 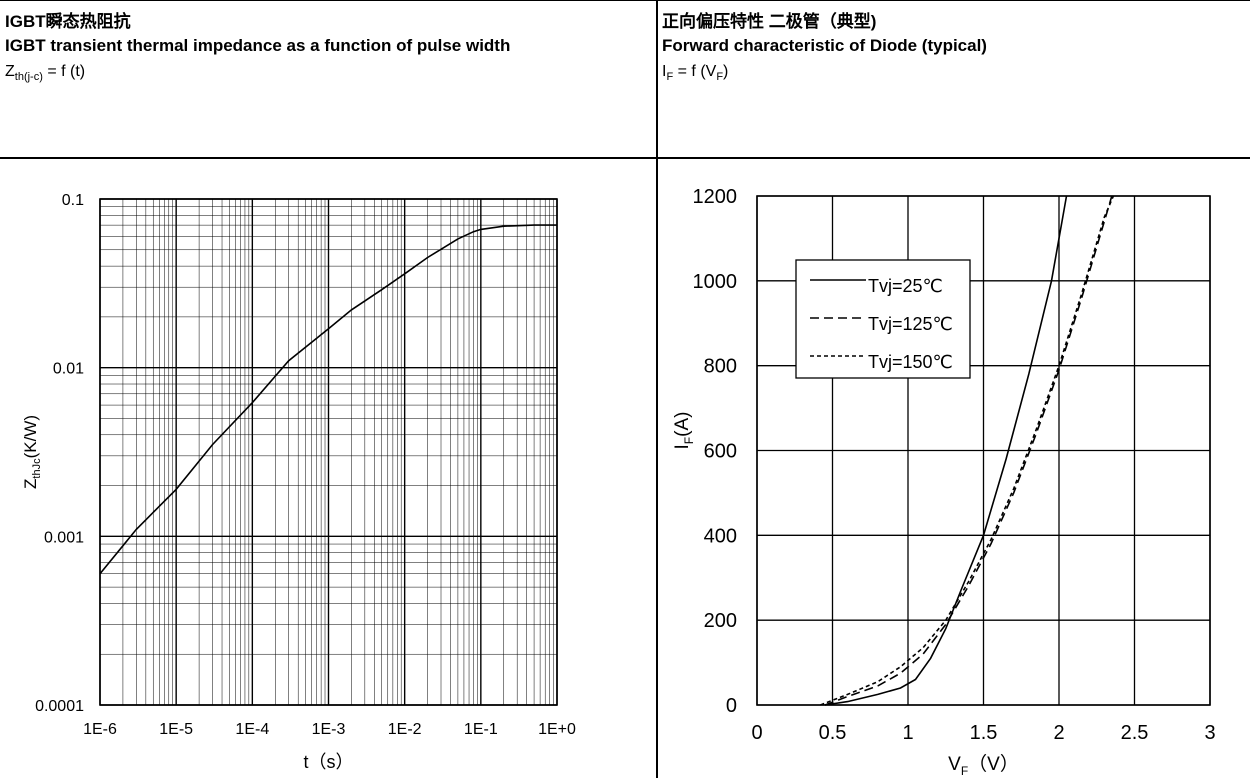 What do you see at coordinates (833, 733) in the screenshot?
I see `x-tick-label: 0.5` at bounding box center [833, 733].